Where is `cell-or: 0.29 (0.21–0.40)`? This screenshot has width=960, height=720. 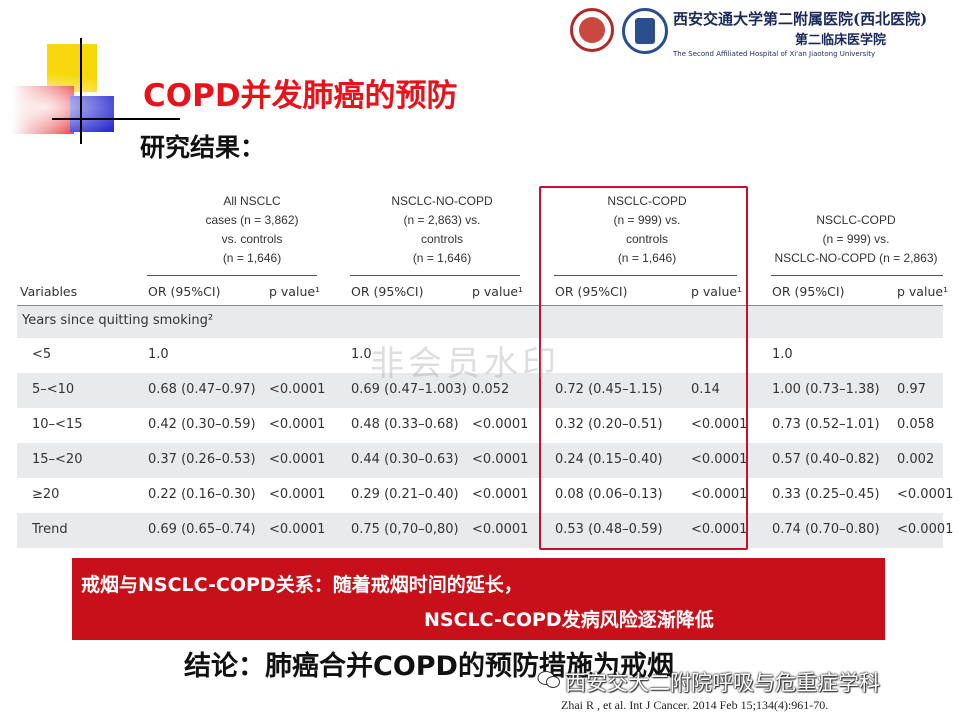
cell-or: 0.29 (0.21–0.40) is located at coordinates (405, 494).